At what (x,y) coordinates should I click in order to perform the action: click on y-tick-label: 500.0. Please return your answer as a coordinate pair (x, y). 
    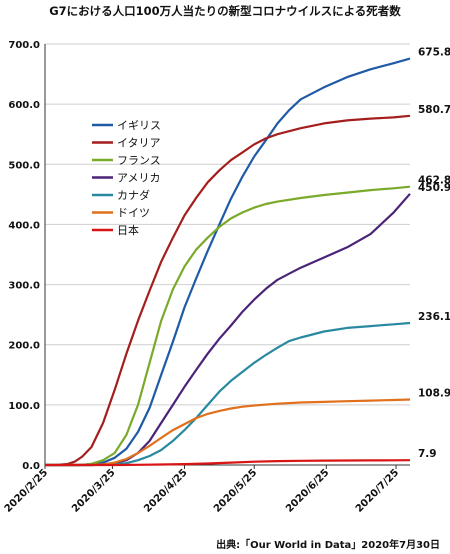
    Looking at the image, I should click on (24, 165).